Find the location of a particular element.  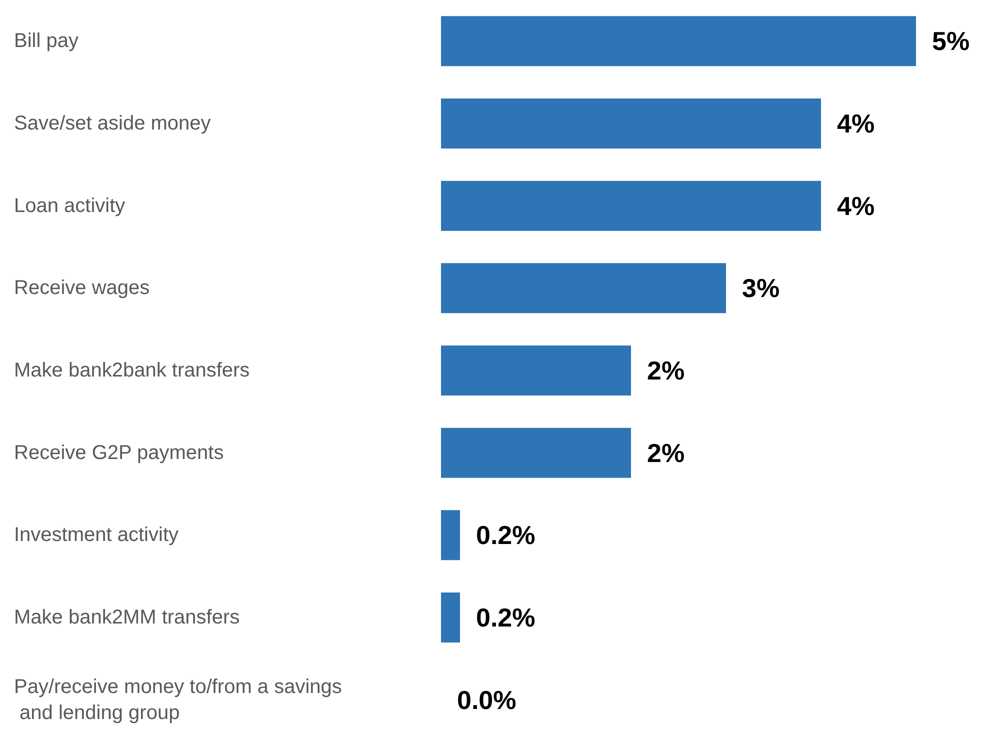

data-label: 3% is located at coordinates (761, 288).